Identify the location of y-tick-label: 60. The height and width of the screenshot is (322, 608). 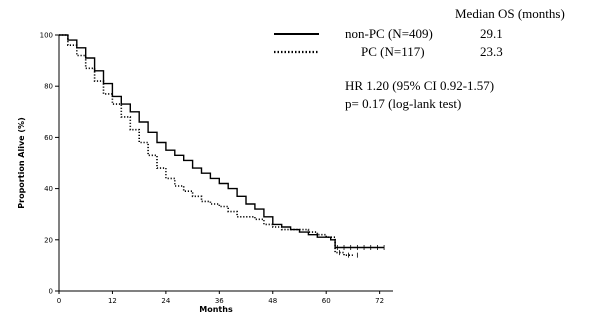
(48, 138).